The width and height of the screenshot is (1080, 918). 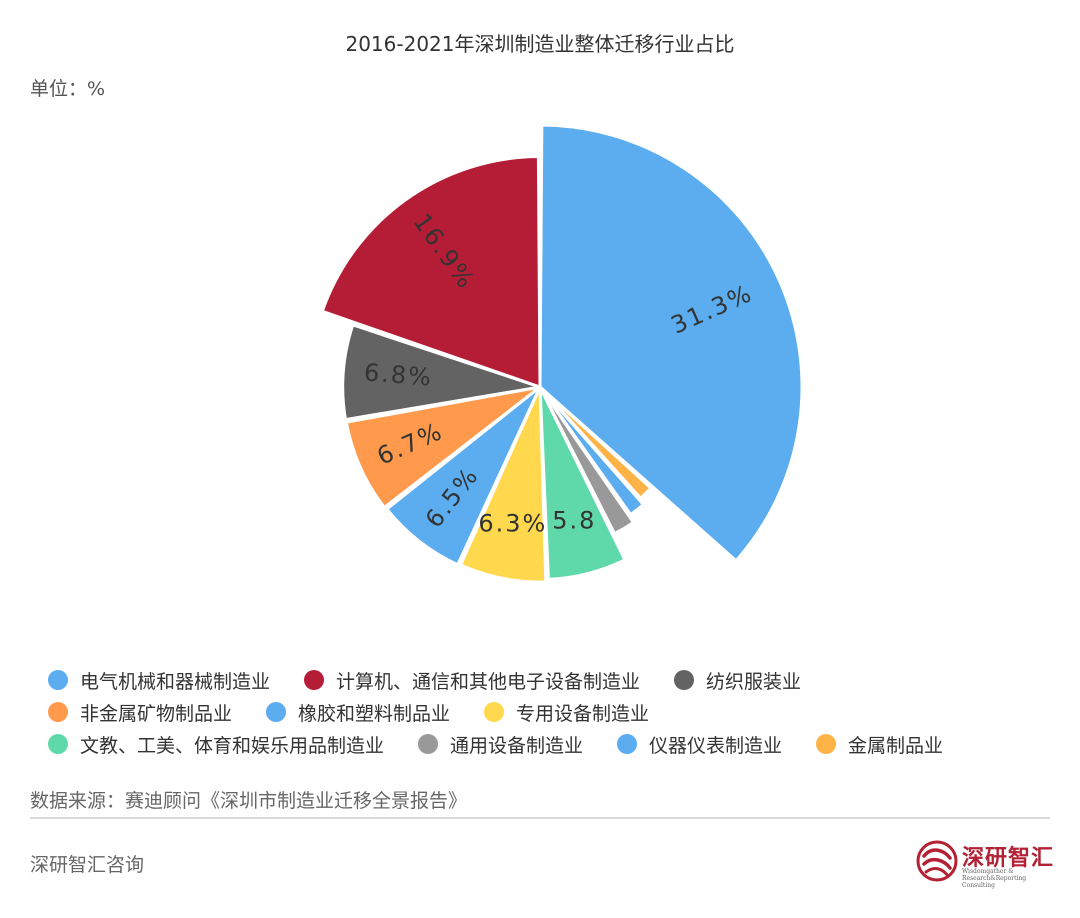 I want to click on legend-item: 专用设备制造业, so click(x=566, y=712).